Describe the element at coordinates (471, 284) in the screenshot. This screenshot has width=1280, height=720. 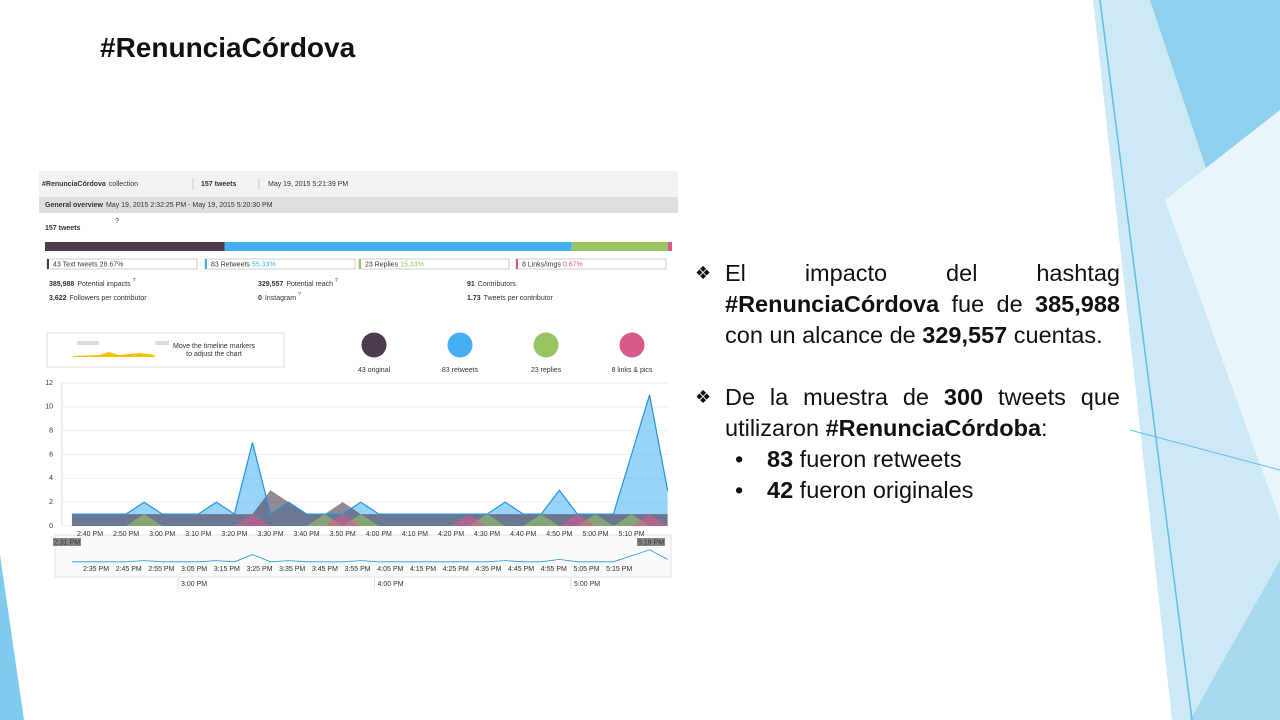
I see `metric-value: 91` at that location.